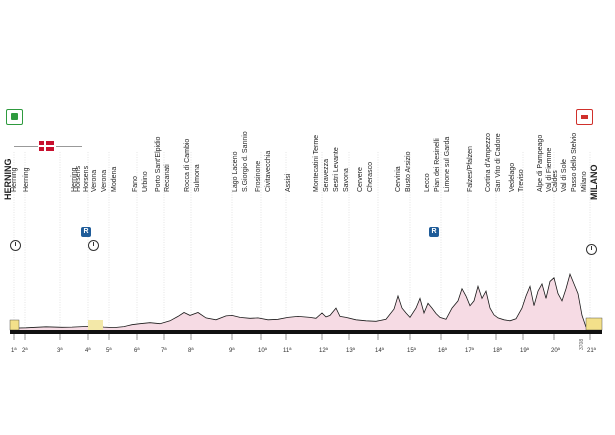  What do you see at coordinates (46, 146) in the screenshot?
I see `denmark-flag-icon` at bounding box center [46, 146].